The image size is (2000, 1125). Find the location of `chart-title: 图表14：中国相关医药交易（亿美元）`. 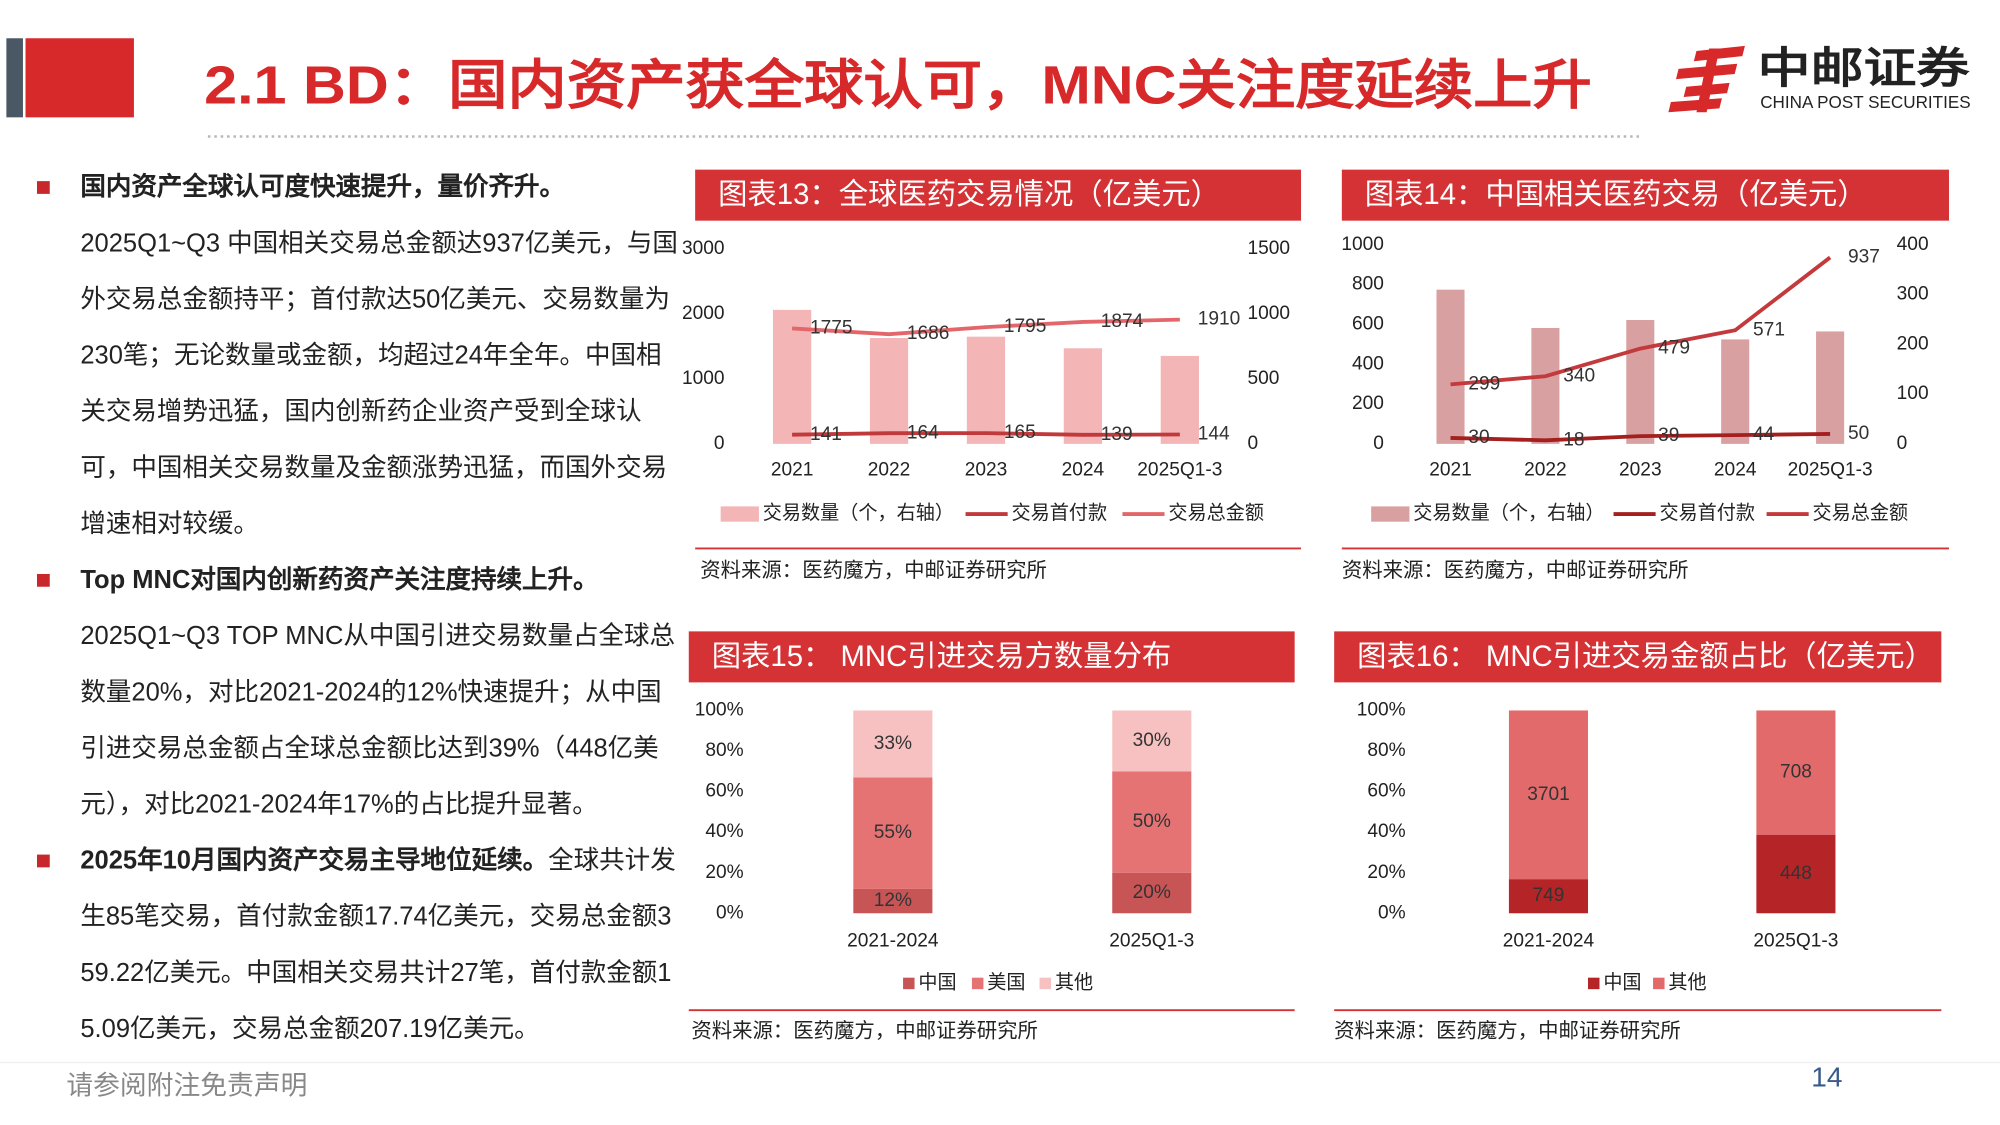

chart-title: 图表14：中国相关医药交易（亿美元） is located at coordinates (1616, 194).